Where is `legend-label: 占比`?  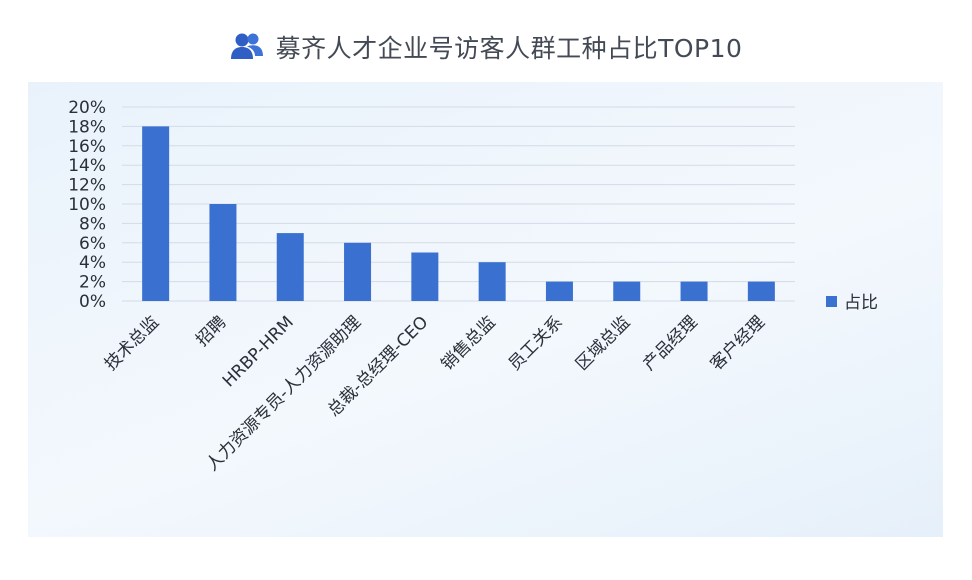
legend-label: 占比 is located at coordinates (861, 303).